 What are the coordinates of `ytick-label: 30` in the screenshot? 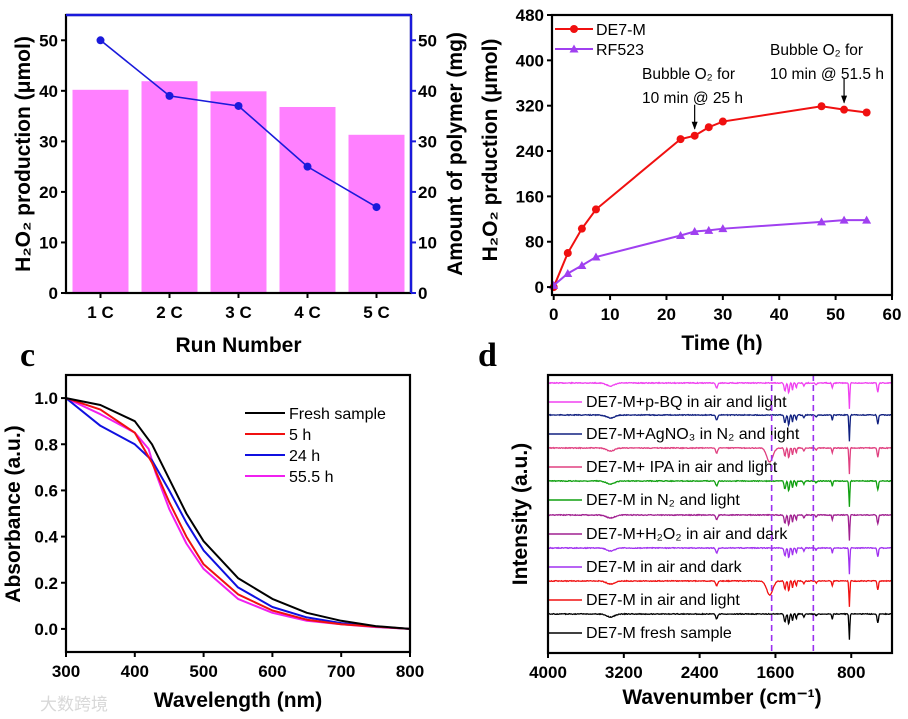 It's located at (48, 141).